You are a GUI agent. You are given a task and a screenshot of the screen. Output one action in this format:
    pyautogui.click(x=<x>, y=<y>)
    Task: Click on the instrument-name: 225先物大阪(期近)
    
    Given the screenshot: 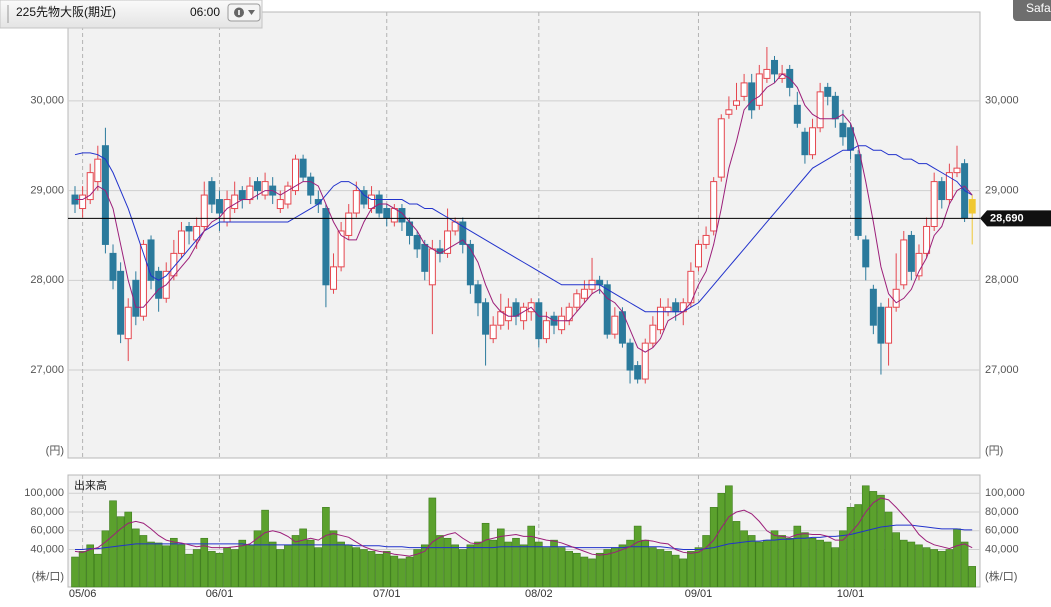 What is the action you would take?
    pyautogui.click(x=66, y=12)
    